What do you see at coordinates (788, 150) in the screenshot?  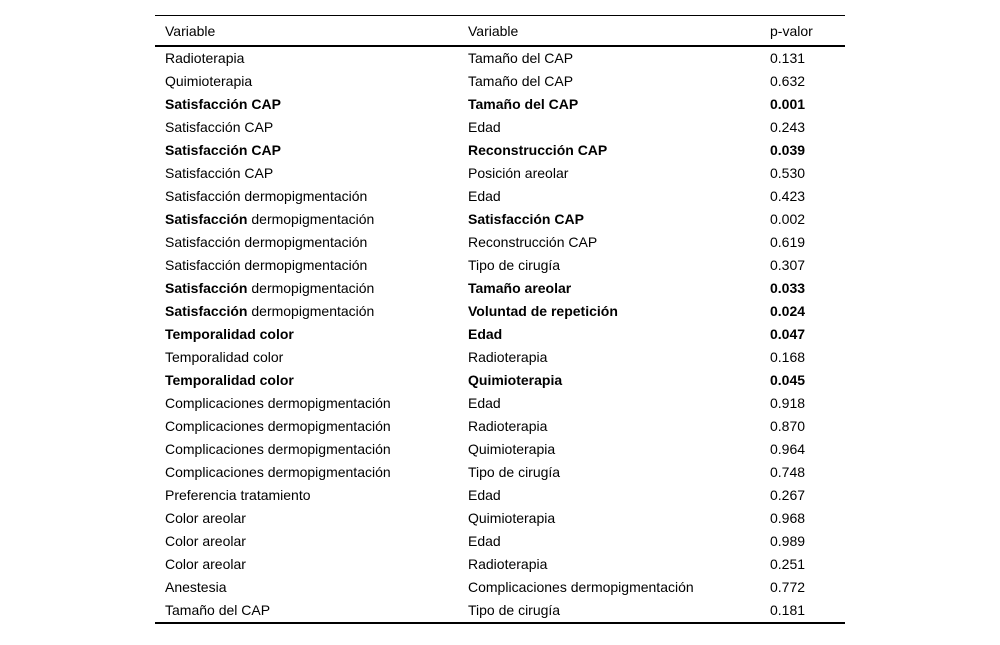 I see `pvalue-cell: 0.039` at bounding box center [788, 150].